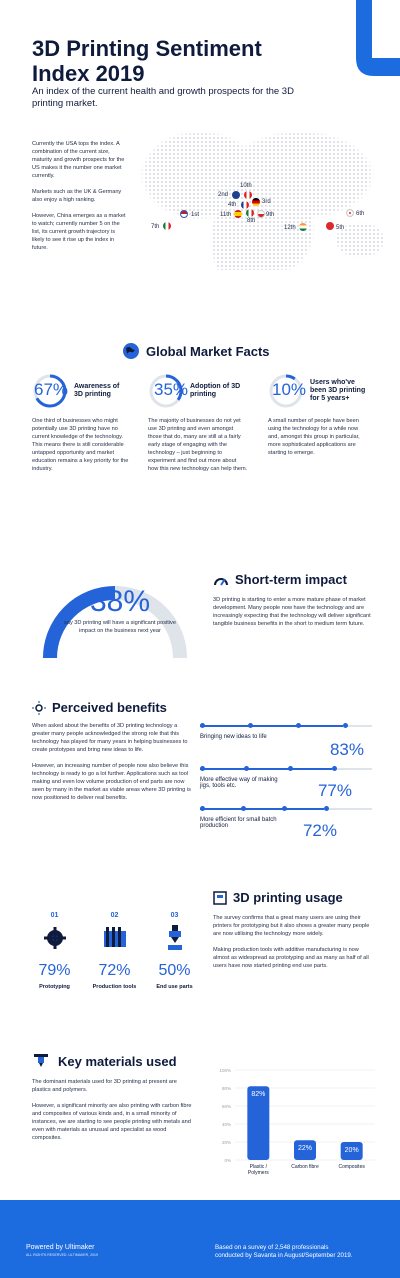 This screenshot has height=1278, width=400. I want to click on fact-pct: 35%, so click(171, 389).